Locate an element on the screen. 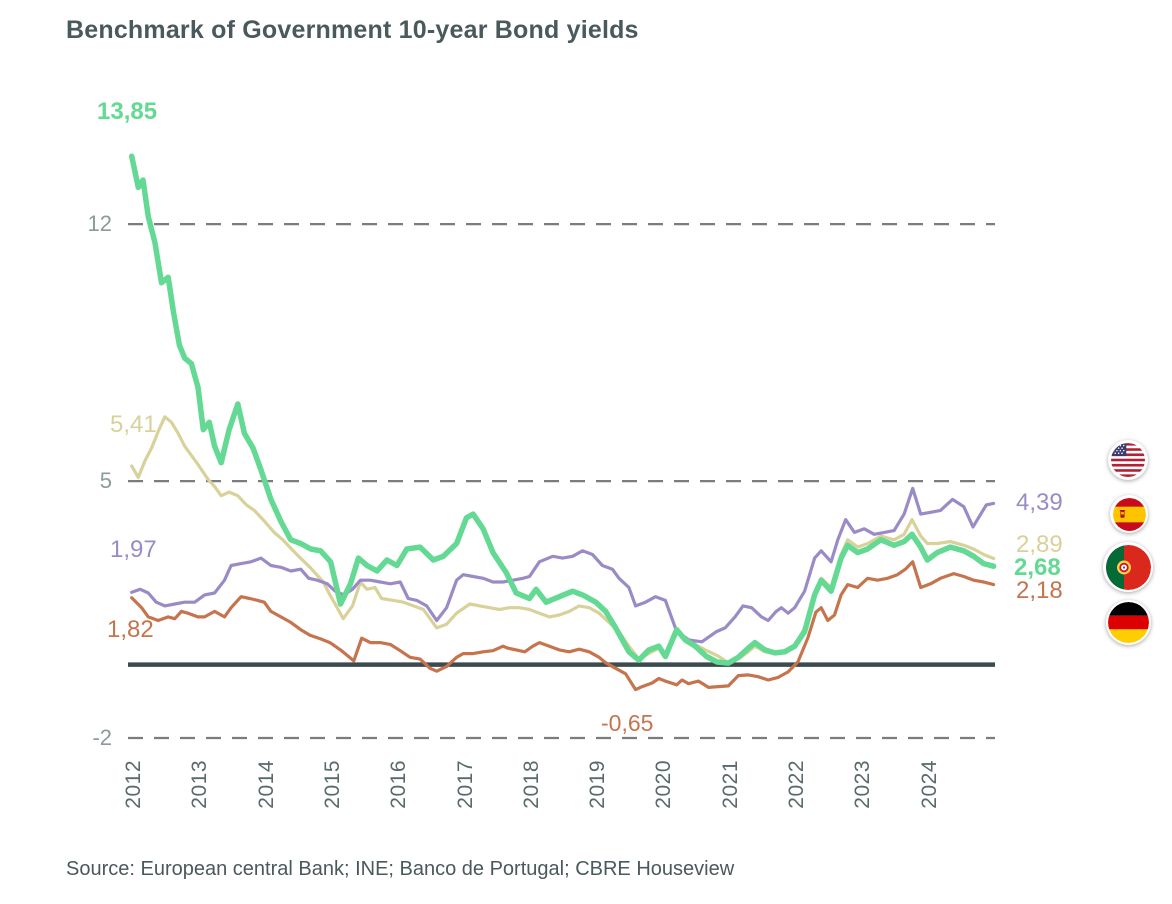 The height and width of the screenshot is (904, 1172). value-label: 5,41 is located at coordinates (133, 424).